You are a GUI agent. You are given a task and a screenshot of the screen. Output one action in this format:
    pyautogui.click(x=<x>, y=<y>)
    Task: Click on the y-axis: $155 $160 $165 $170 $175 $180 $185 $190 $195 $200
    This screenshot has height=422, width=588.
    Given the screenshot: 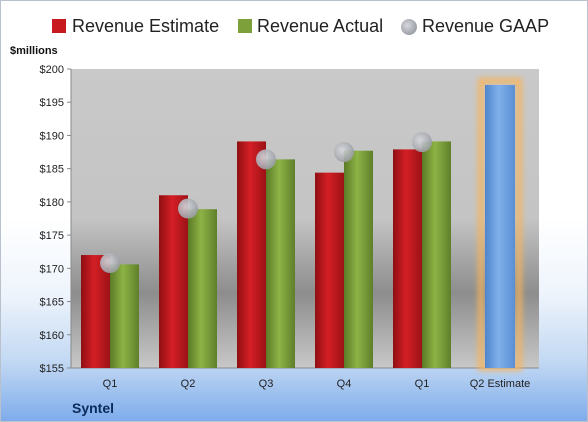 What is the action you would take?
    pyautogui.click(x=56, y=219)
    